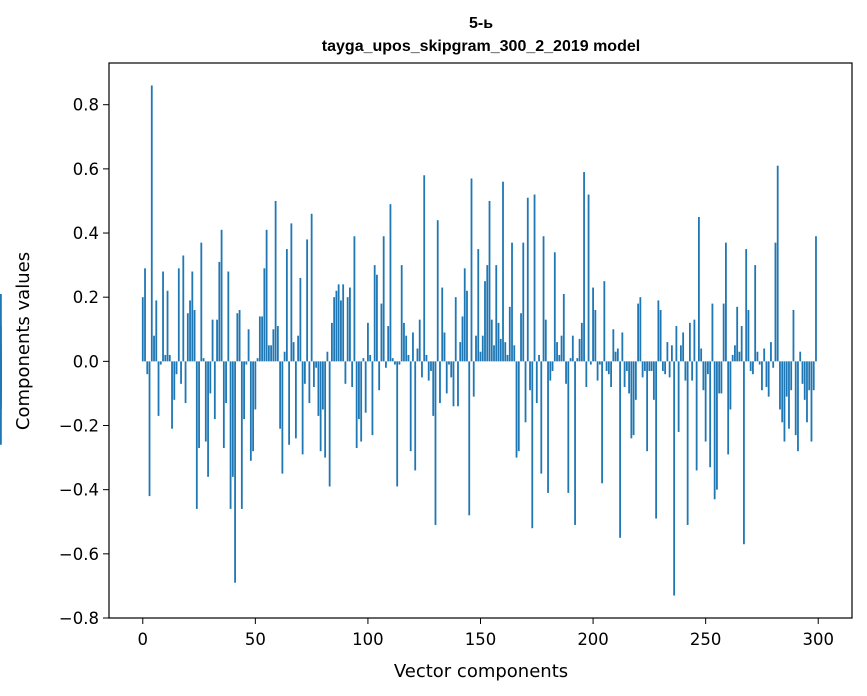 This screenshot has height=696, width=867. Describe the element at coordinates (86, 297) in the screenshot. I see `y-tick-label: 0.2` at that location.